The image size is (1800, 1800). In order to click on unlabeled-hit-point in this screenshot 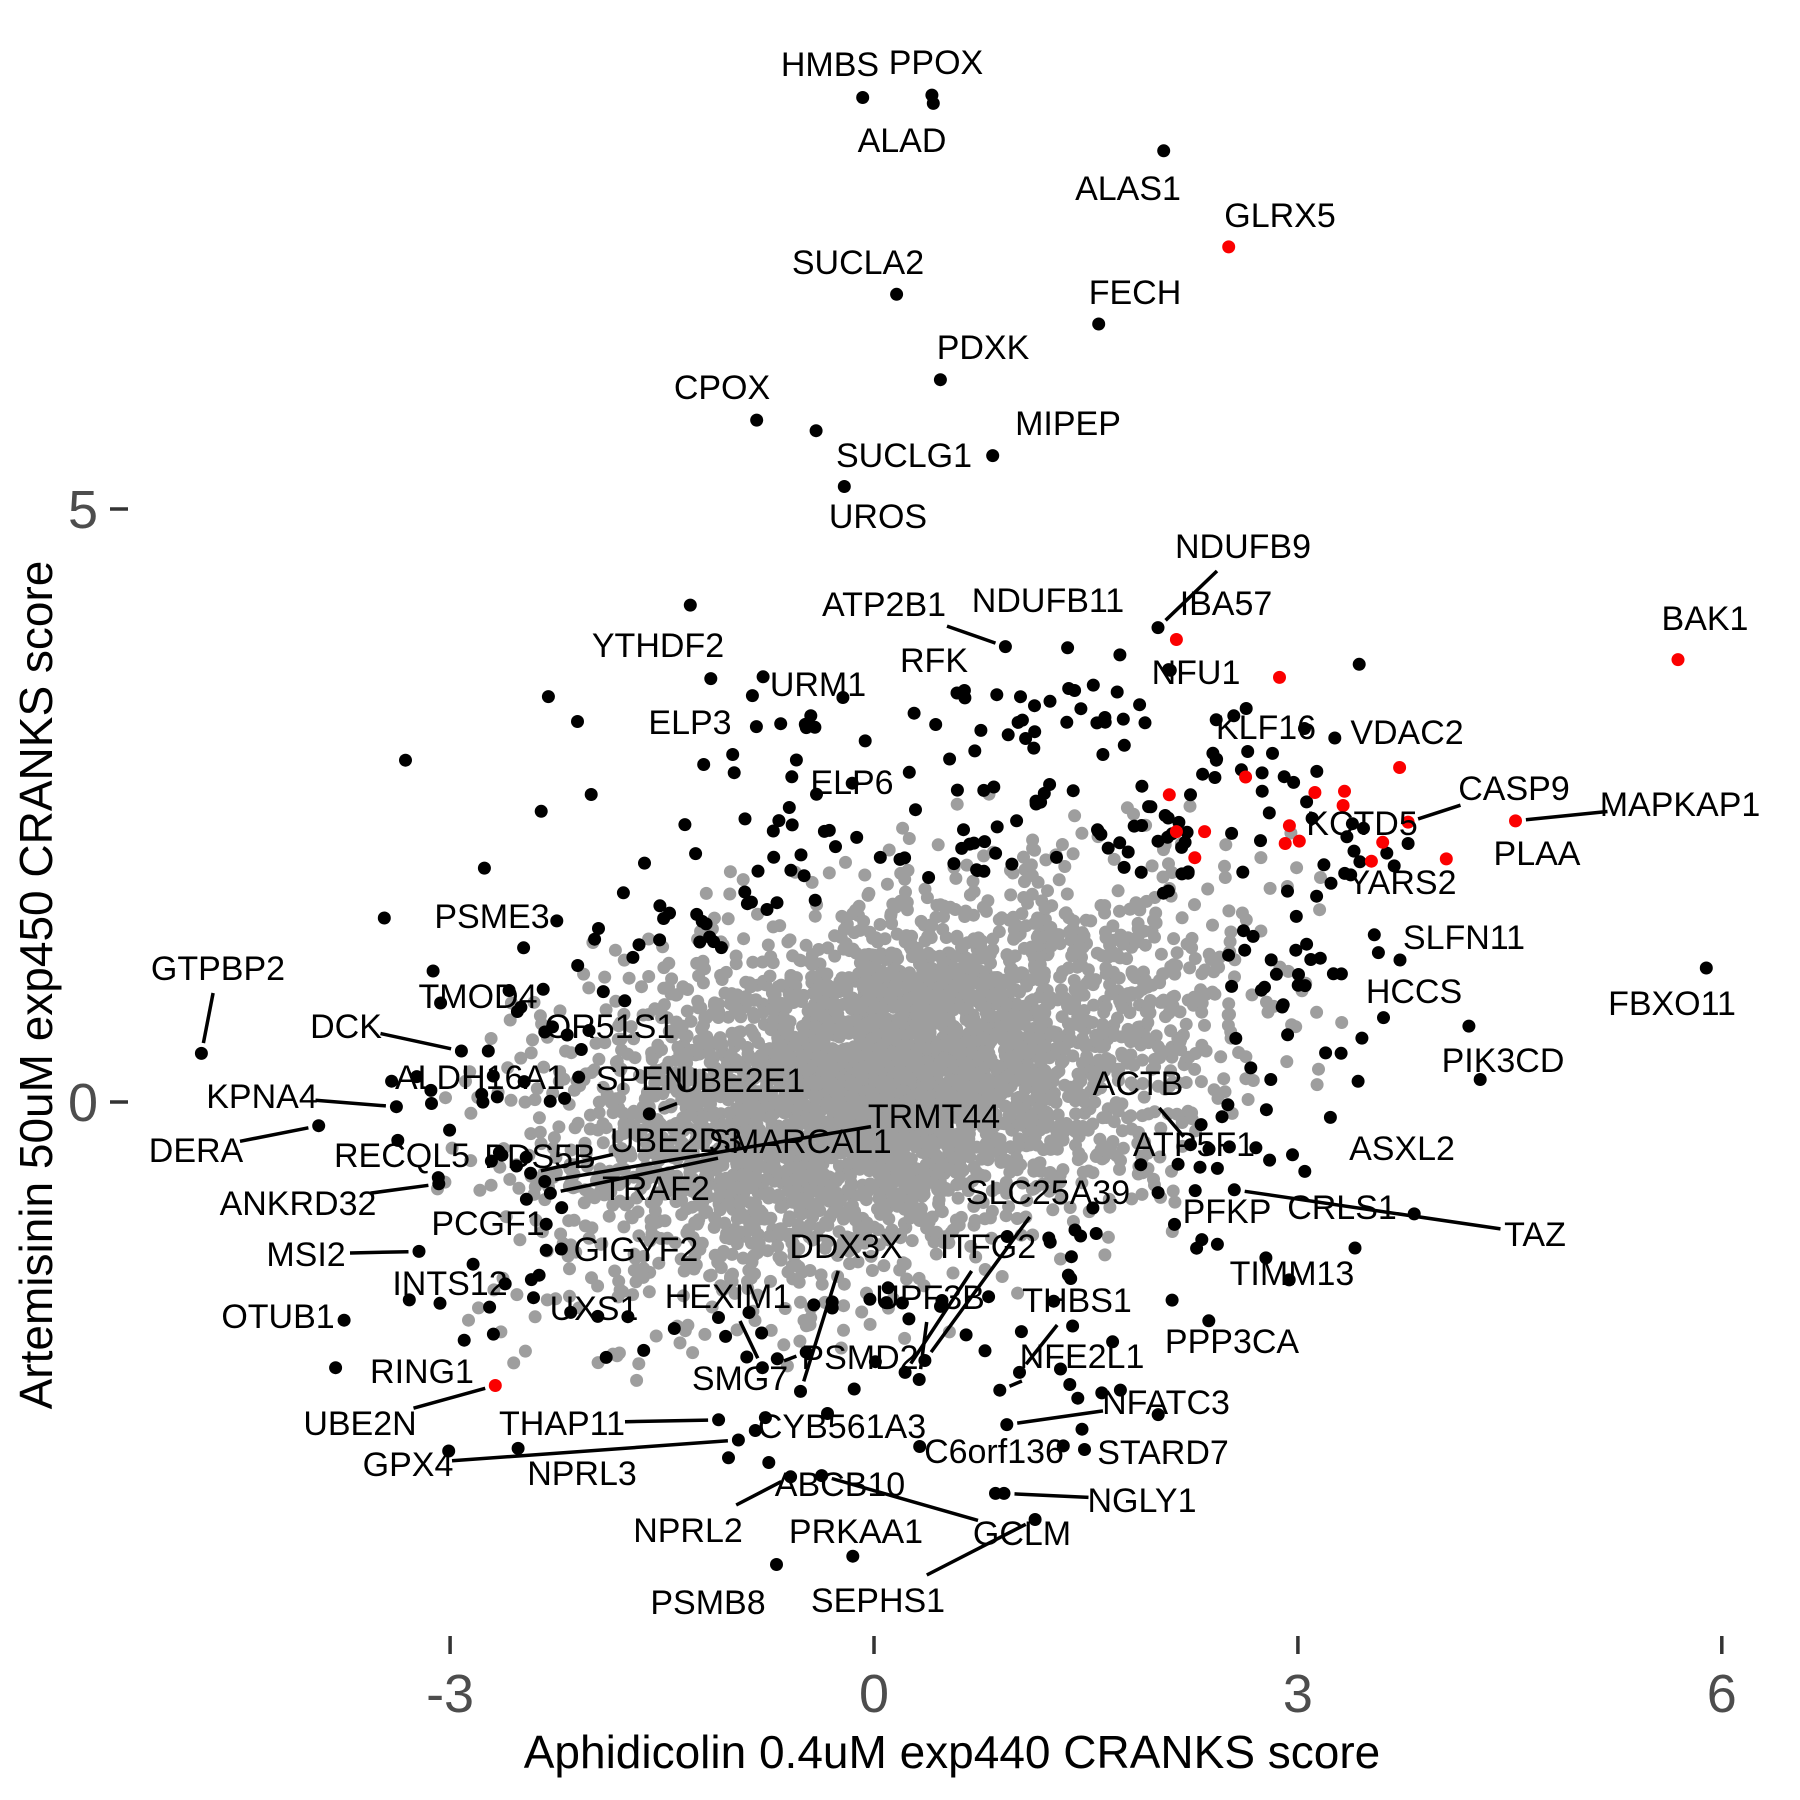, I will do `click(1176, 832)`.